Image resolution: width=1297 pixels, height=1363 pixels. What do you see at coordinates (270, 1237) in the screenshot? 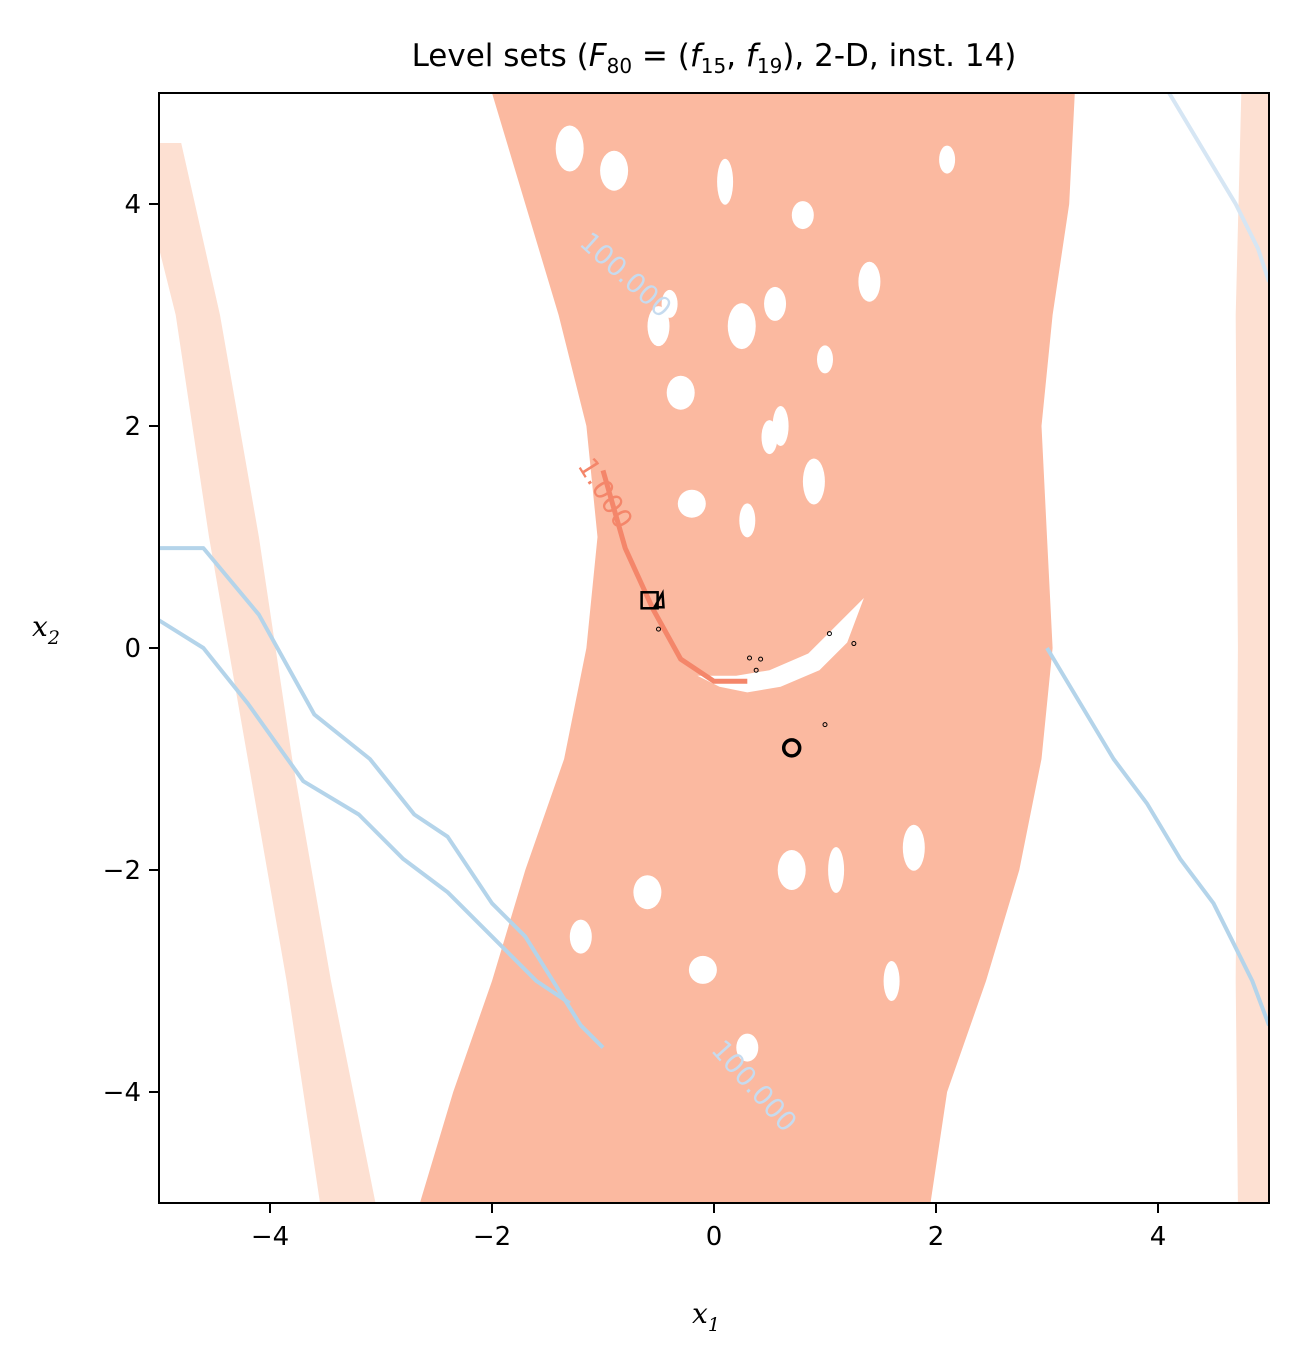
I see `x-tick-label: −4` at bounding box center [270, 1237].